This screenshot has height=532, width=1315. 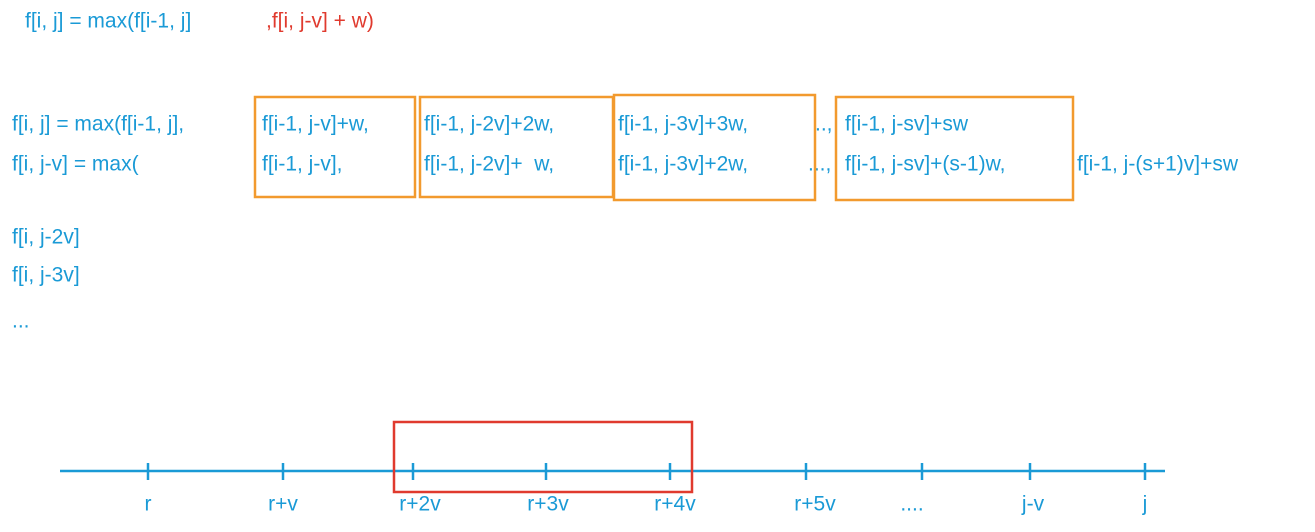 What do you see at coordinates (489, 164) in the screenshot?
I see `row2-text: f[i-1, j-2v]+ w,` at bounding box center [489, 164].